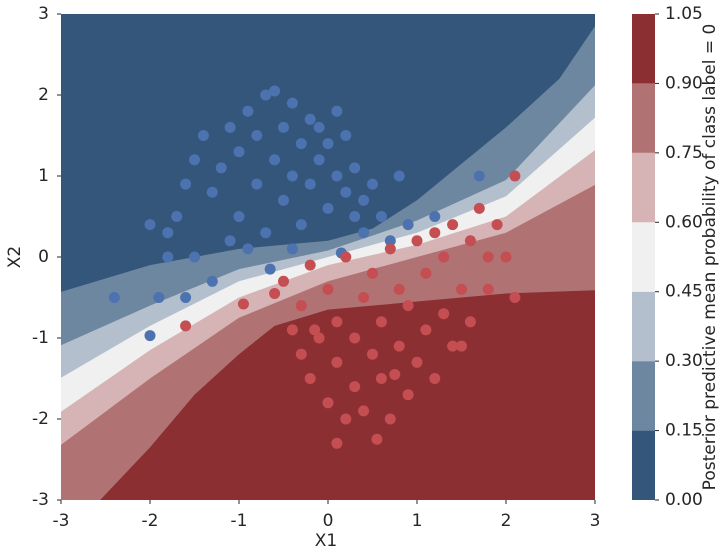  I want to click on y-tick-label: 1, so click(43, 176).